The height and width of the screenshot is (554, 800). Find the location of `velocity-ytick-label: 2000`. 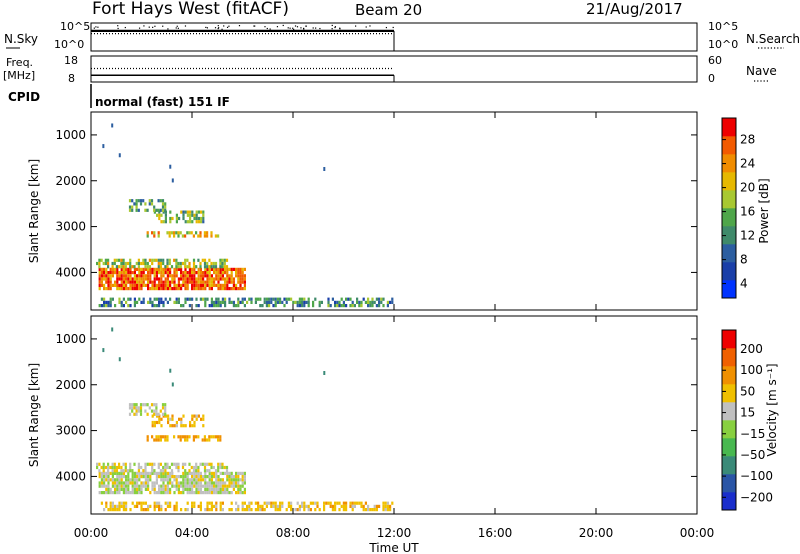

velocity-ytick-label: 2000 is located at coordinates (70, 385).